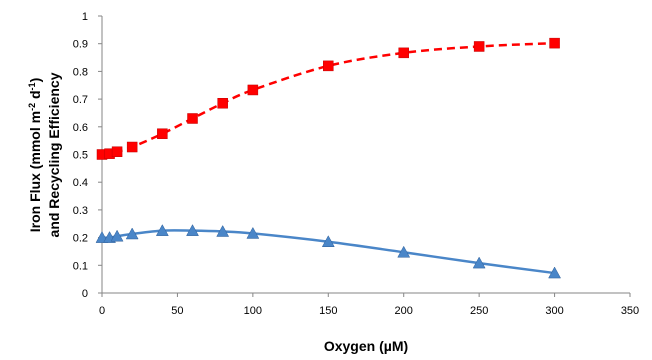 This screenshot has width=652, height=360. What do you see at coordinates (366, 346) in the screenshot?
I see `x-axis-title: Oxygen (µM)` at bounding box center [366, 346].